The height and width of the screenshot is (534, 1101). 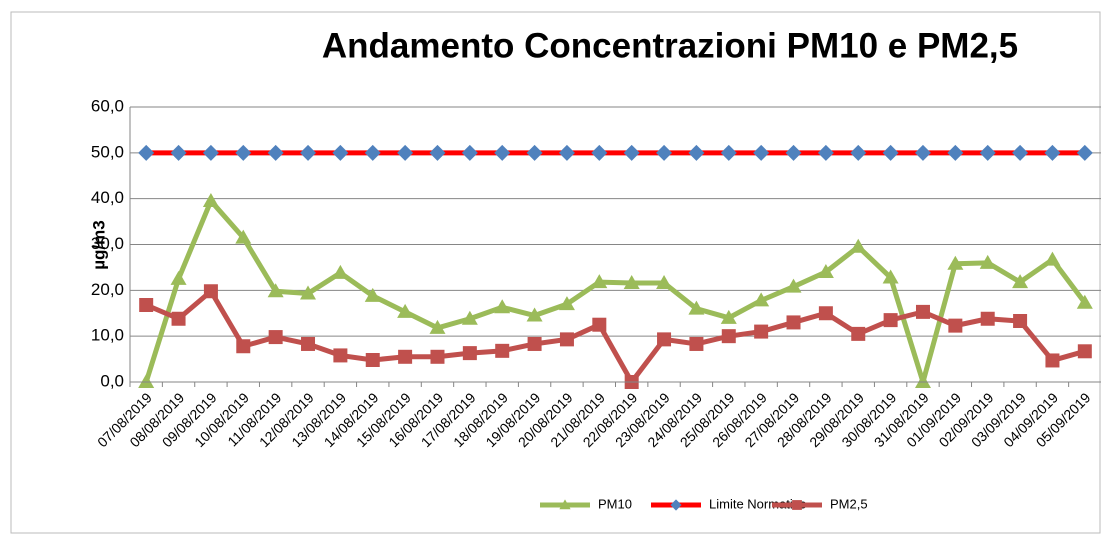 I want to click on y-tick-label: 40,0, so click(x=107, y=197).